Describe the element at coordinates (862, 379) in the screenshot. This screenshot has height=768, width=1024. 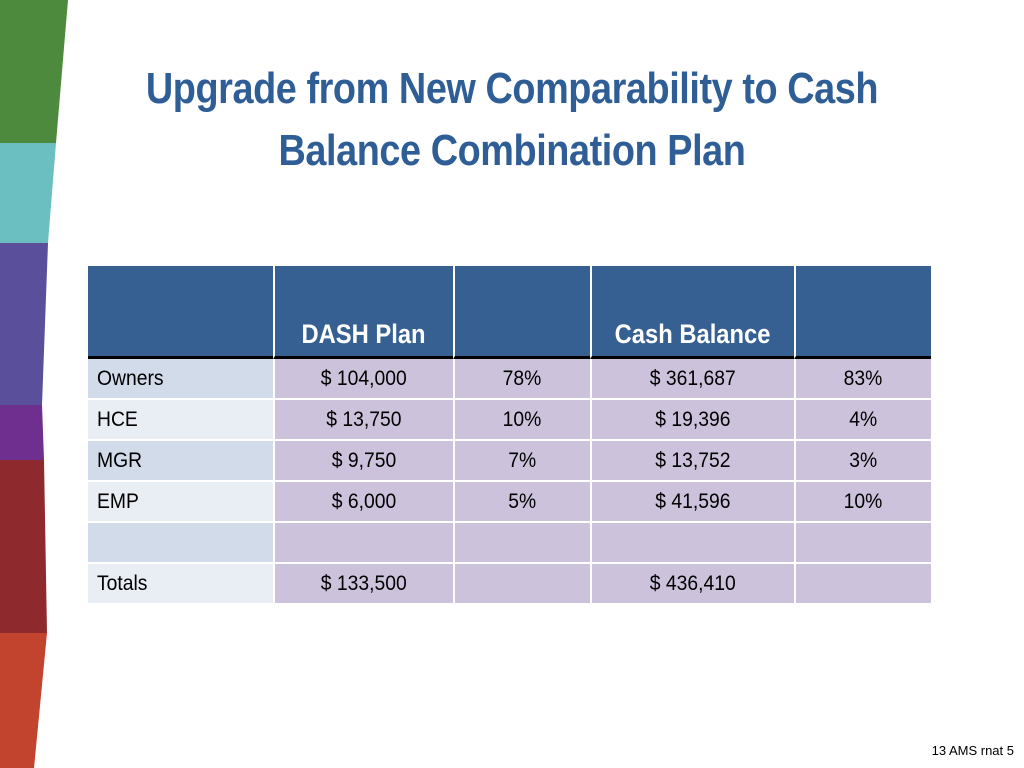
I see `cash-percent: 83%` at that location.